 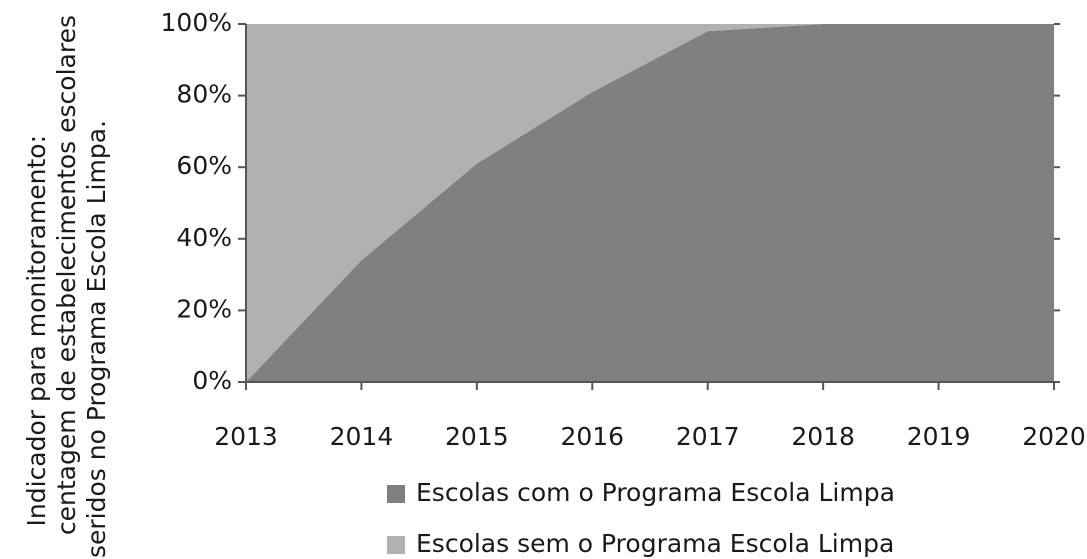 What do you see at coordinates (655, 543) in the screenshot?
I see `legend-label: Escolas sem o Programa Escola Limpa` at bounding box center [655, 543].